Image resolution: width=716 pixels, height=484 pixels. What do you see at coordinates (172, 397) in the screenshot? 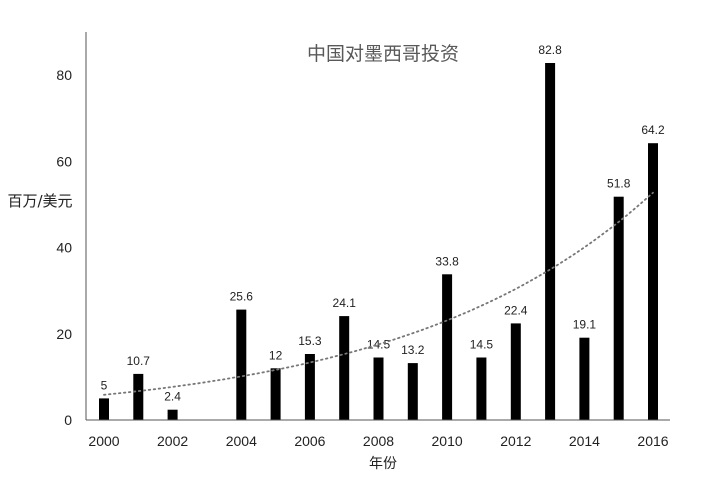
I see `data-label-2002: 2.4` at bounding box center [172, 397].